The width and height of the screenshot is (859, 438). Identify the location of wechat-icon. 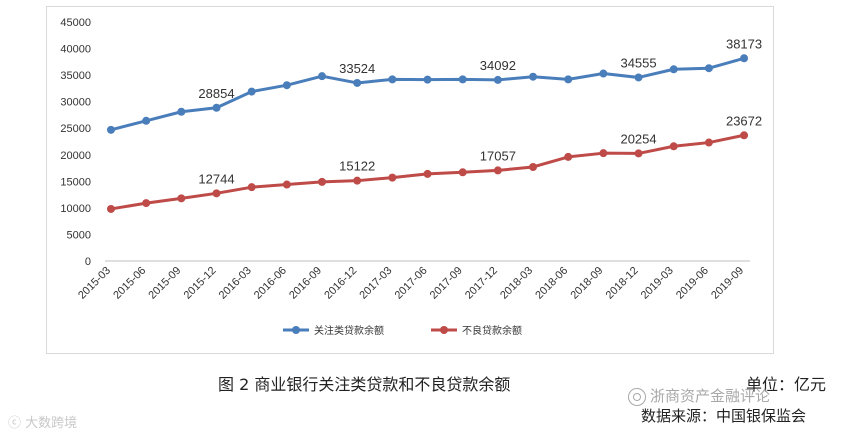
(637, 396).